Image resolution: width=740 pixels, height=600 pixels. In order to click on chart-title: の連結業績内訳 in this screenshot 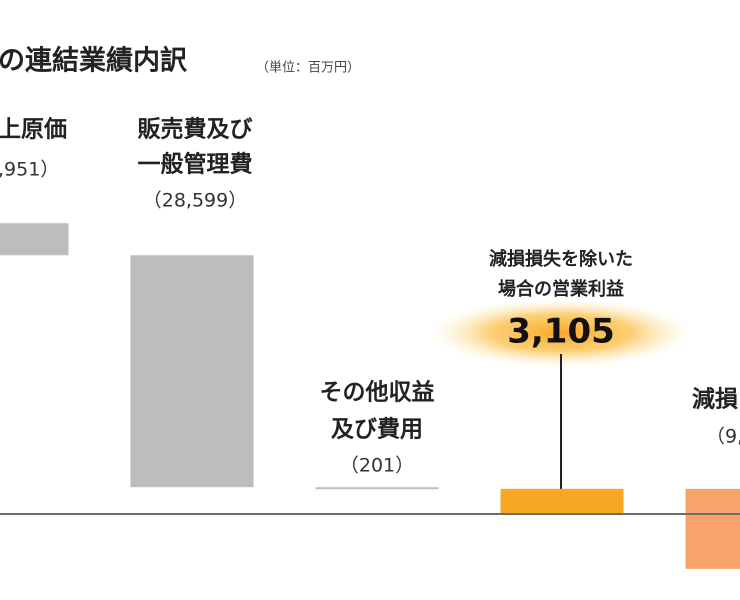, I will do `click(94, 61)`.